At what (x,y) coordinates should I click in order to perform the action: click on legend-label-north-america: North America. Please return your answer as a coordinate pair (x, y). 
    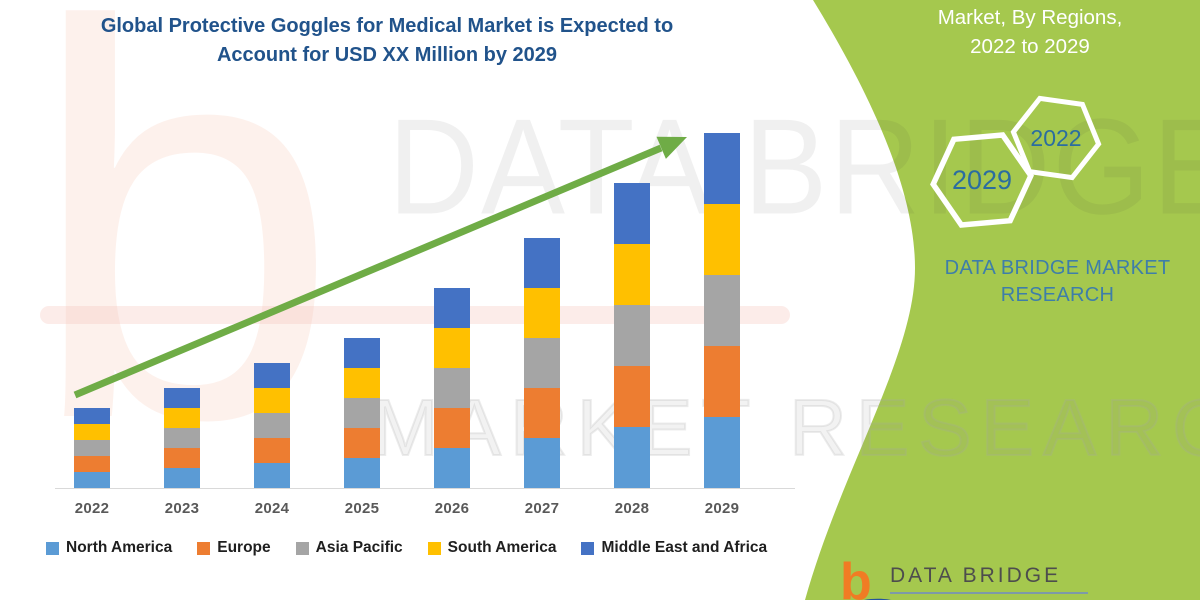
    Looking at the image, I should click on (119, 547).